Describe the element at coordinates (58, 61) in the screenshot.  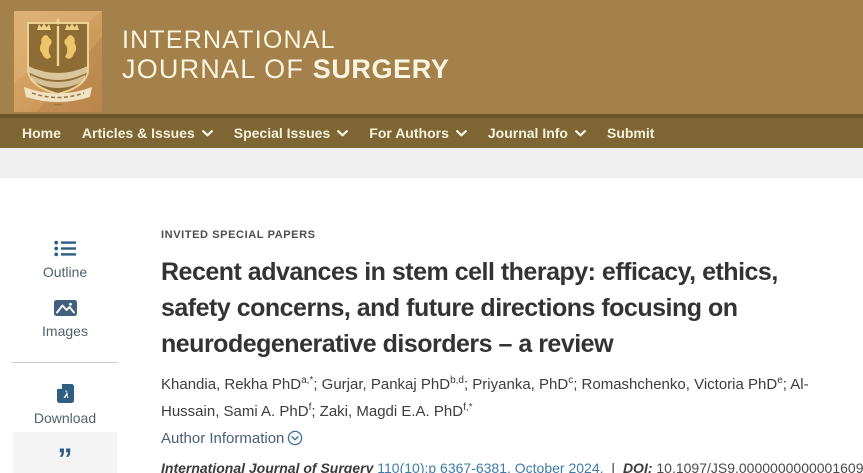
I see `journal-crest-logo` at that location.